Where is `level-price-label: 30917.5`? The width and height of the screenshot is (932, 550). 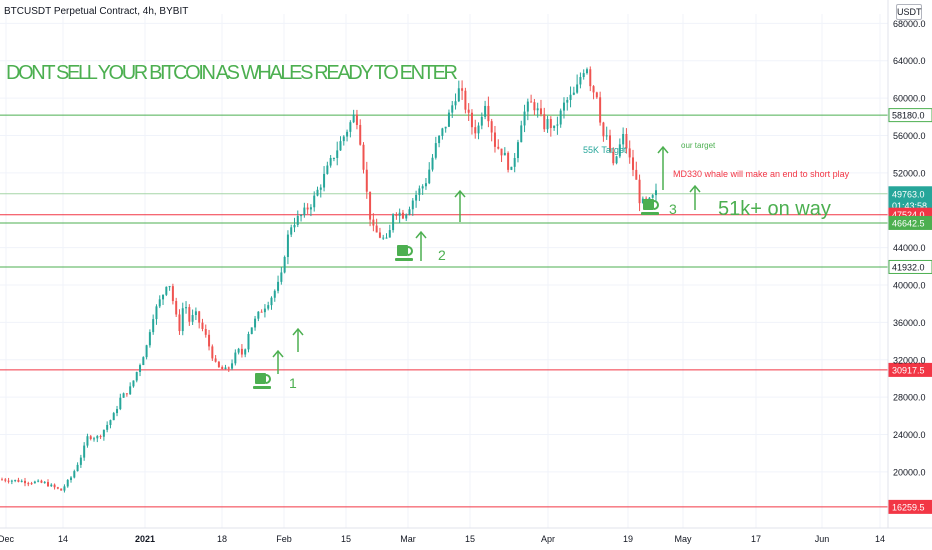
level-price-label: 30917.5 is located at coordinates (908, 370).